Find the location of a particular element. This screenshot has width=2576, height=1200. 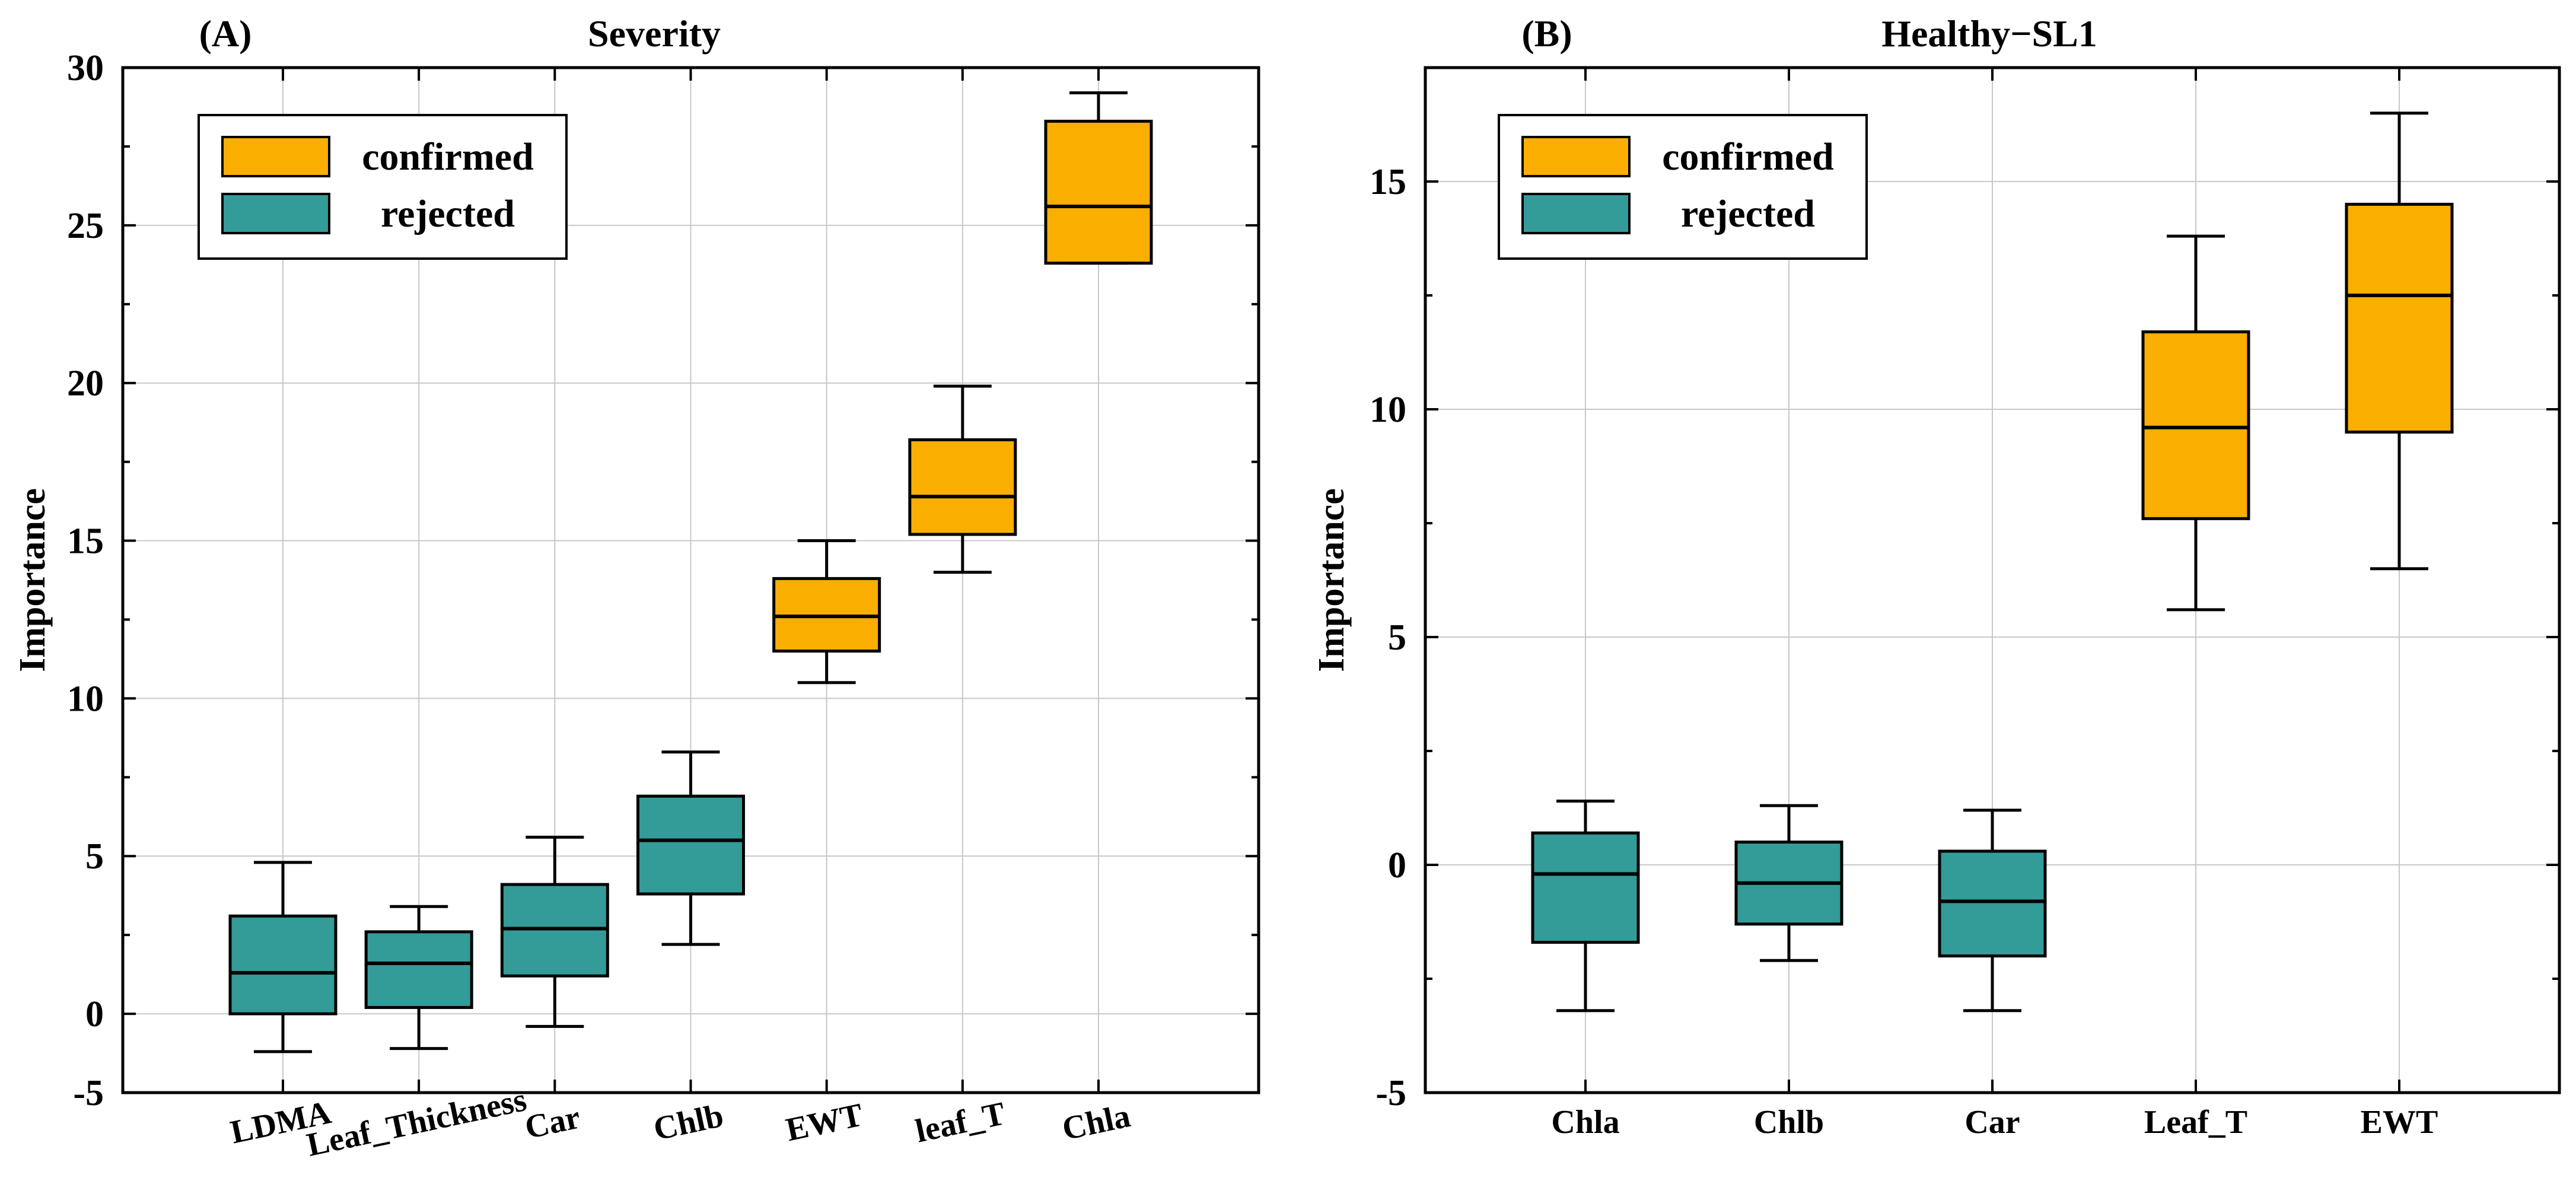

box-leaf-thickness is located at coordinates (418, 978).